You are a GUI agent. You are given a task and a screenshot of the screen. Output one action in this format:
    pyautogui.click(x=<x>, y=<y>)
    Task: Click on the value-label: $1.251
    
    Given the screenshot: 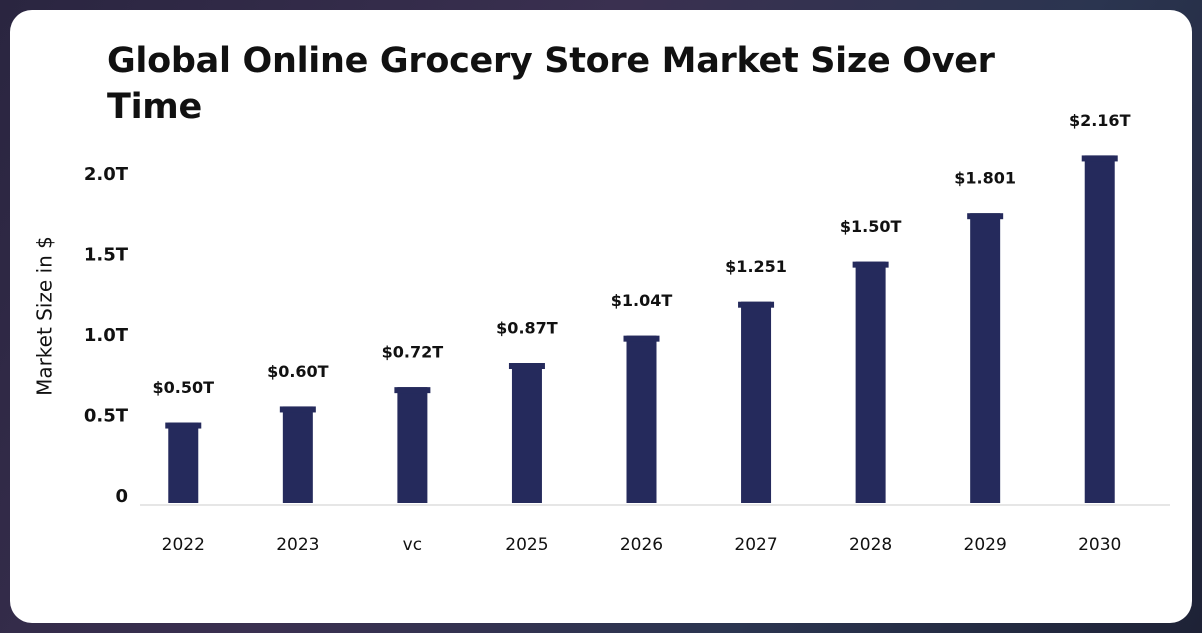 What is the action you would take?
    pyautogui.click(x=756, y=266)
    